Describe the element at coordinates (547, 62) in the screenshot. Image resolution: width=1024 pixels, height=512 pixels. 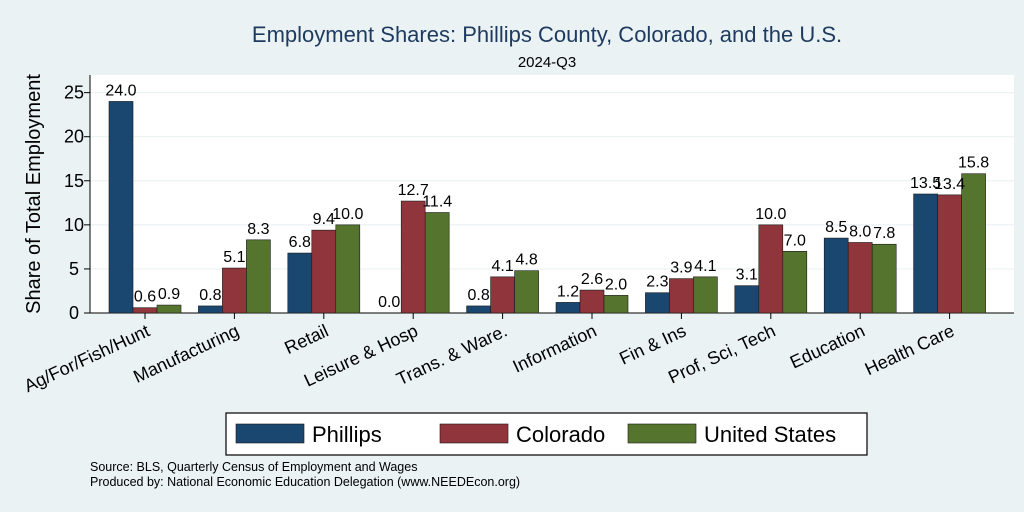
I see `chart-subtitle: 2024-Q3` at that location.